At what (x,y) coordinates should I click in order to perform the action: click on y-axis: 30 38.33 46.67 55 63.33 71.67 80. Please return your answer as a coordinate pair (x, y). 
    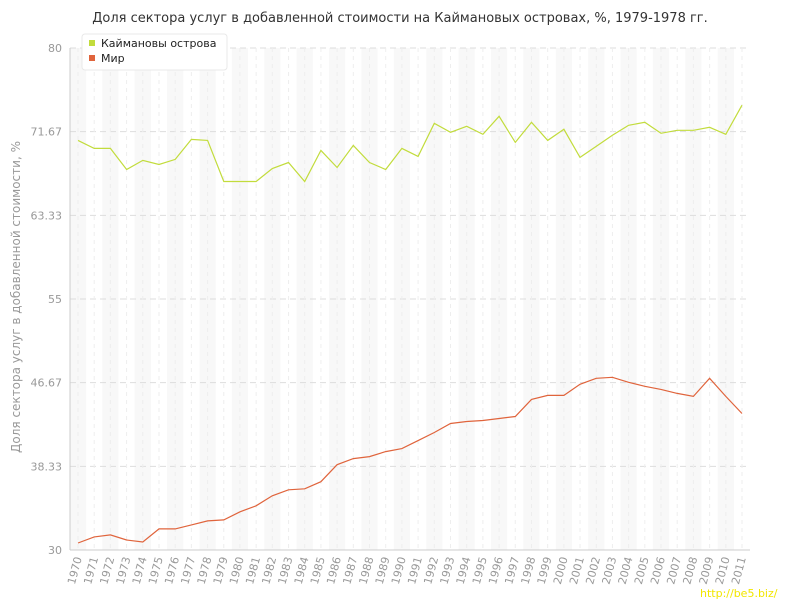
    Looking at the image, I should click on (47, 299).